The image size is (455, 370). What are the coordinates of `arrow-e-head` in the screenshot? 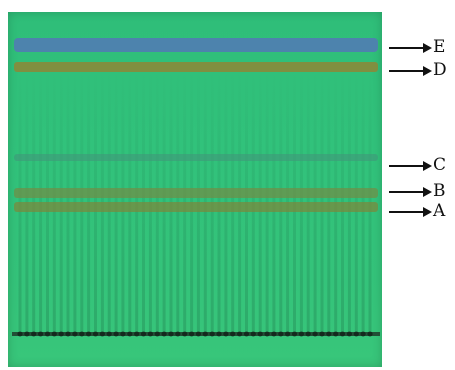 It's located at (427, 48).